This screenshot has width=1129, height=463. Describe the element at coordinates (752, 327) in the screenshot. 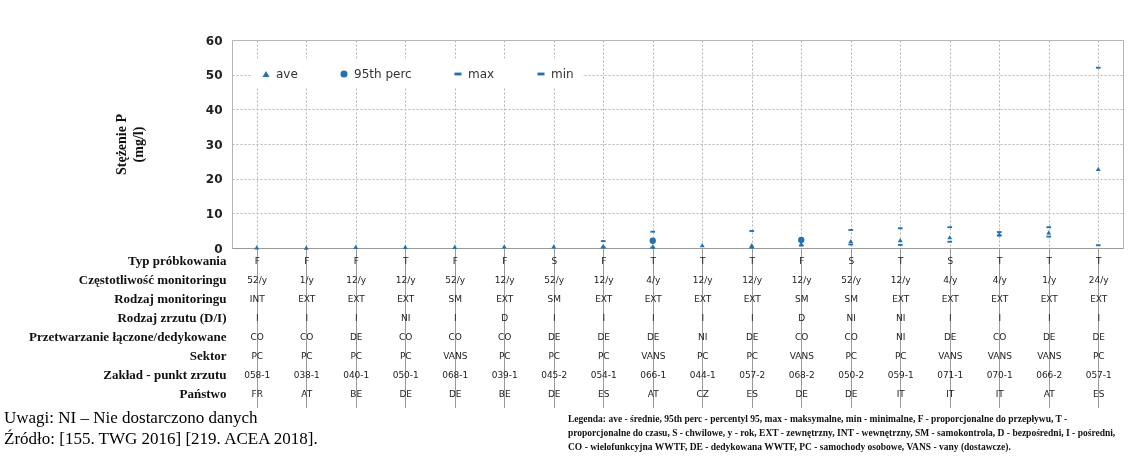

I see `x-tick-label: T 12/y EXT I DE PC 057-2 ES` at that location.